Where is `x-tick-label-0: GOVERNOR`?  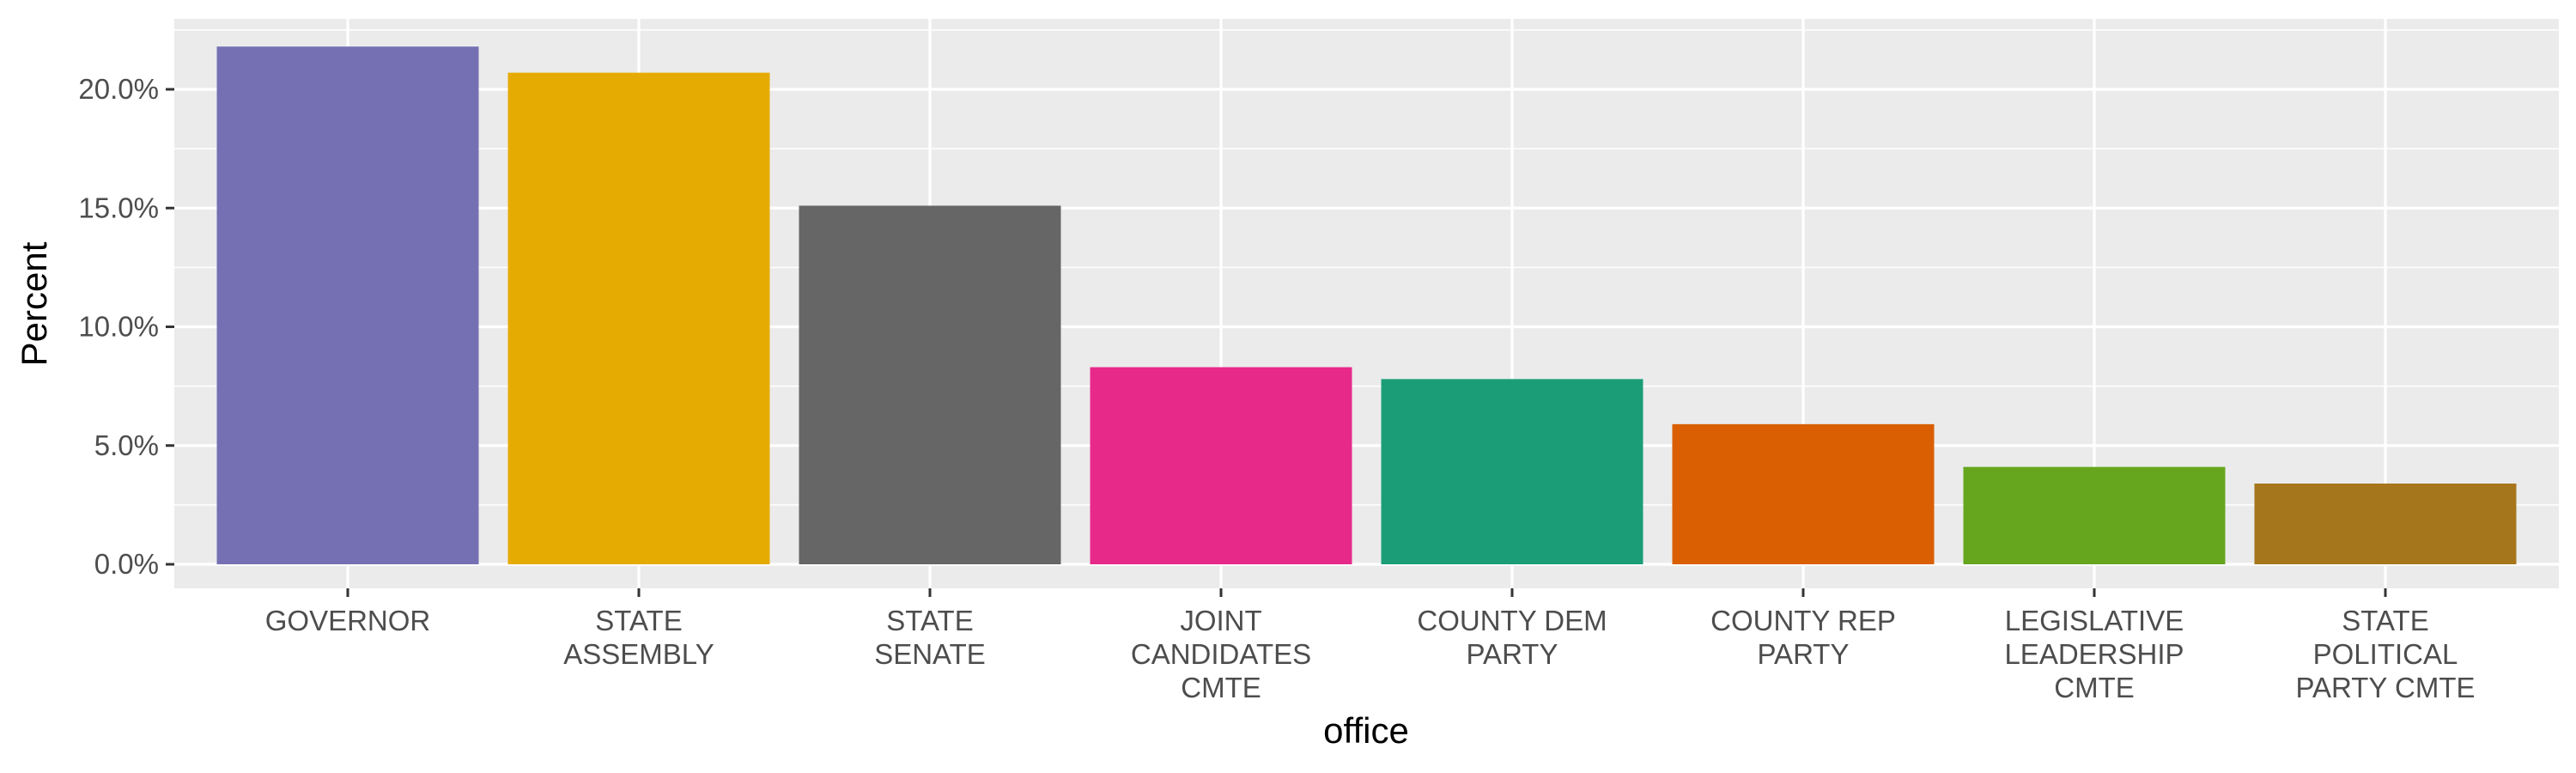
x-tick-label-0: GOVERNOR is located at coordinates (348, 620).